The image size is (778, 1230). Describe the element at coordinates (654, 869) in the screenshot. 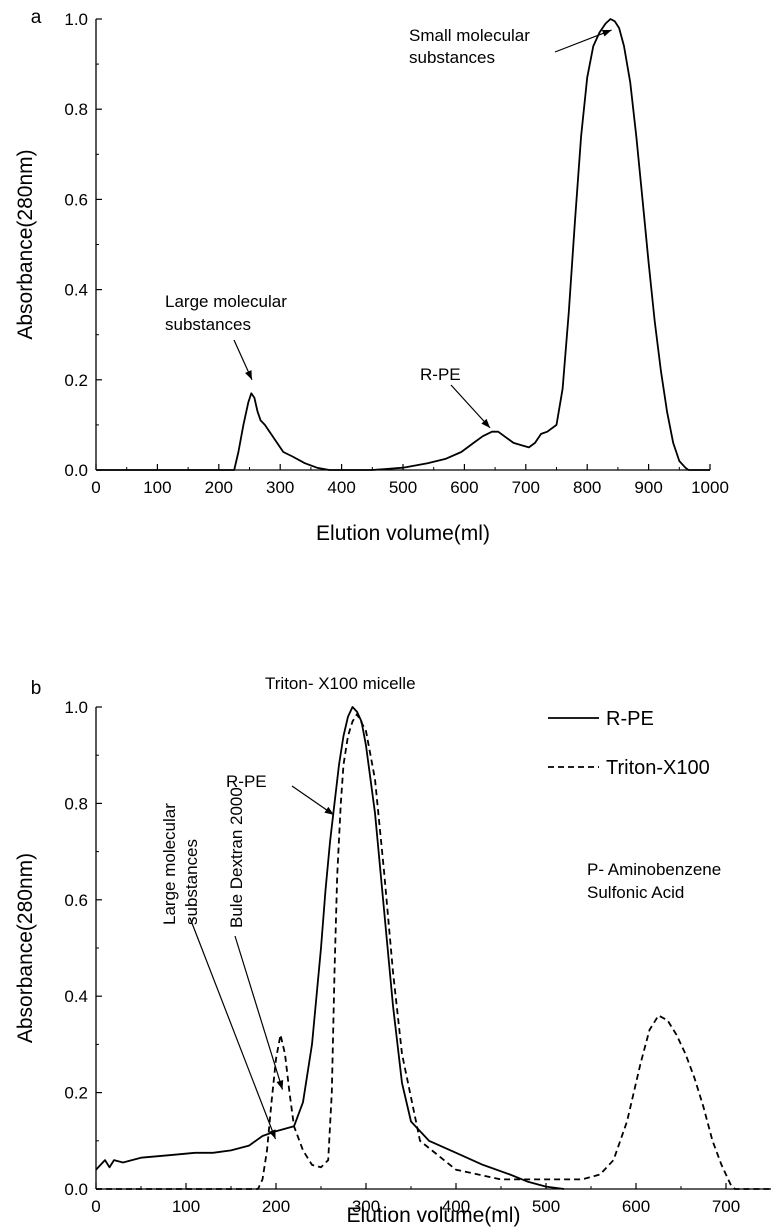

I see `annotation-aminobenzene-line1: P- Aminobenzene` at that location.